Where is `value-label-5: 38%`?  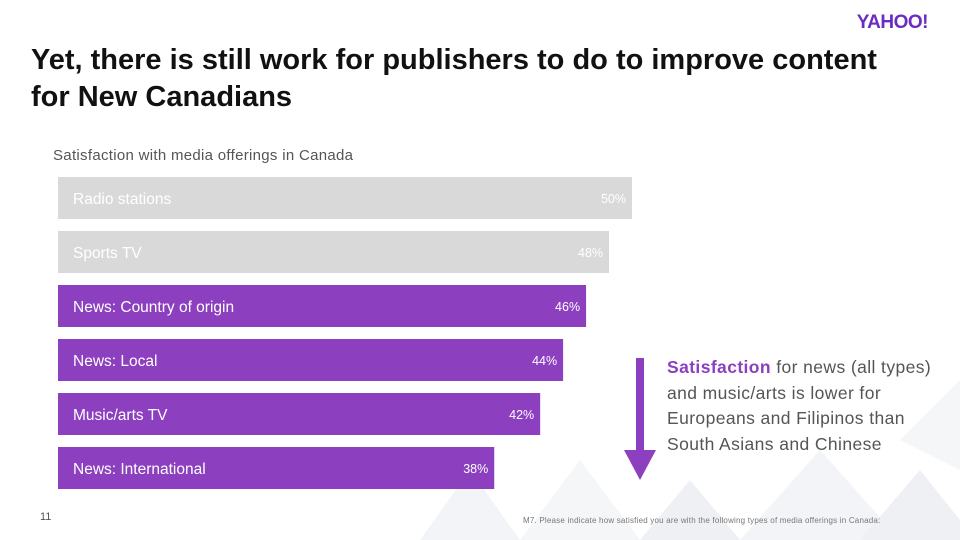
value-label-5: 38% is located at coordinates (475, 469).